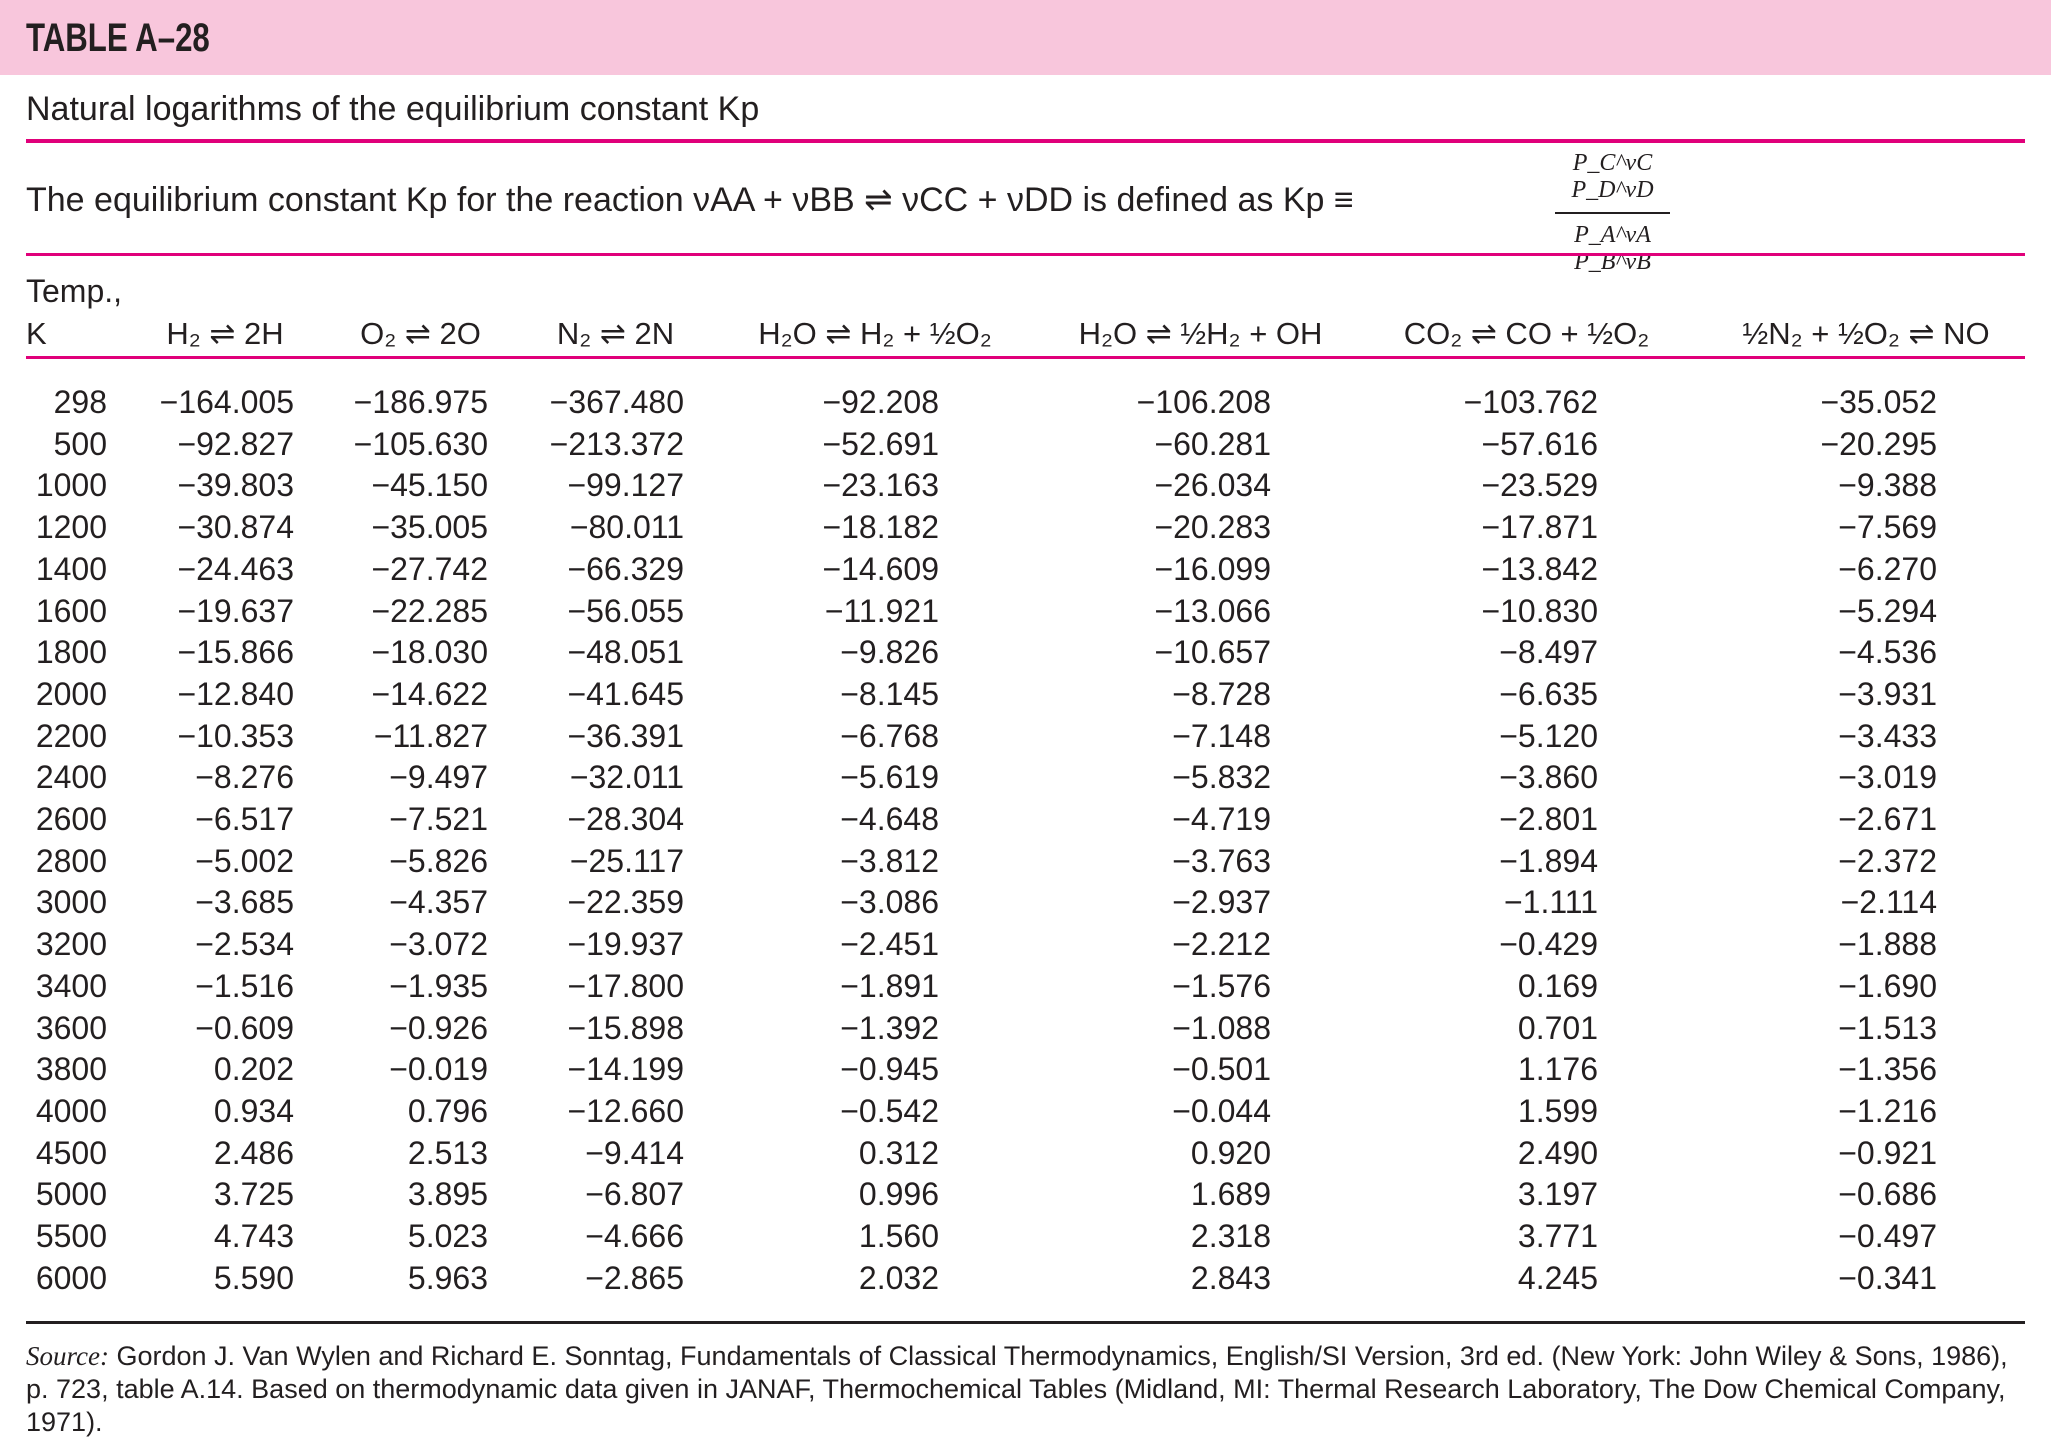 This screenshot has width=2051, height=1440. What do you see at coordinates (429, 652) in the screenshot?
I see `value-cell: −18.030` at bounding box center [429, 652].